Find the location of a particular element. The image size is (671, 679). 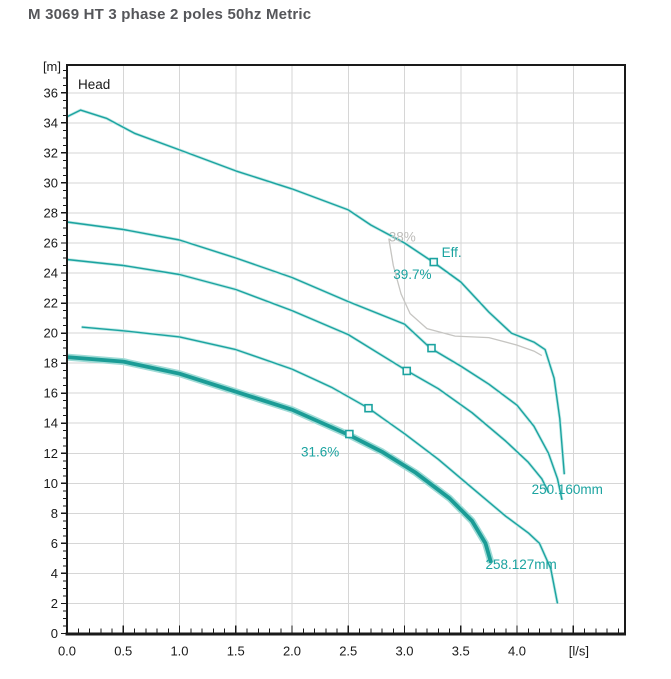

annotation-Eff-: Eff. is located at coordinates (452, 252).